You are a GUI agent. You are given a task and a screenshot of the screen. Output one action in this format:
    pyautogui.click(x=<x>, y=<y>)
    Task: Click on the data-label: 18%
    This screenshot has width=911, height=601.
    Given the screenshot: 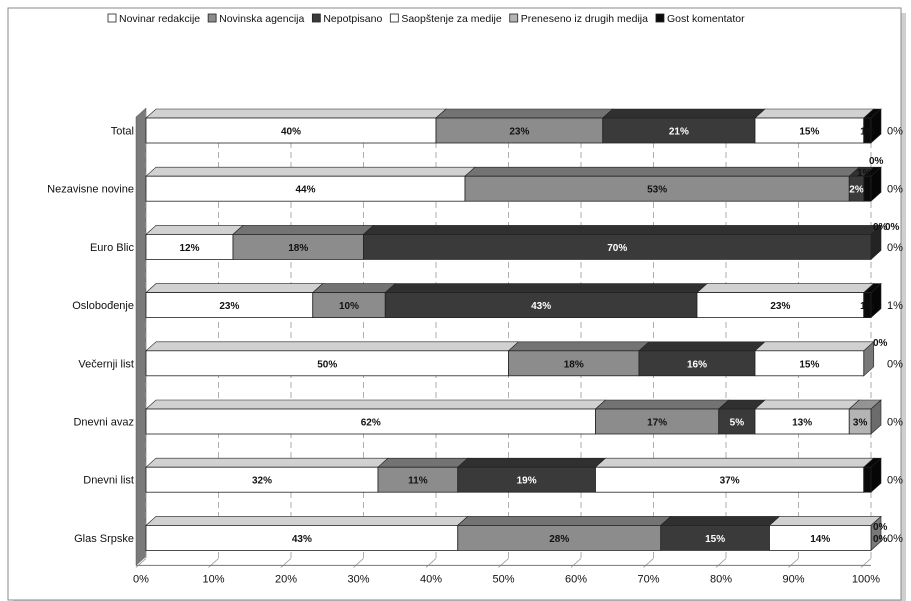 What is the action you would take?
    pyautogui.click(x=574, y=364)
    